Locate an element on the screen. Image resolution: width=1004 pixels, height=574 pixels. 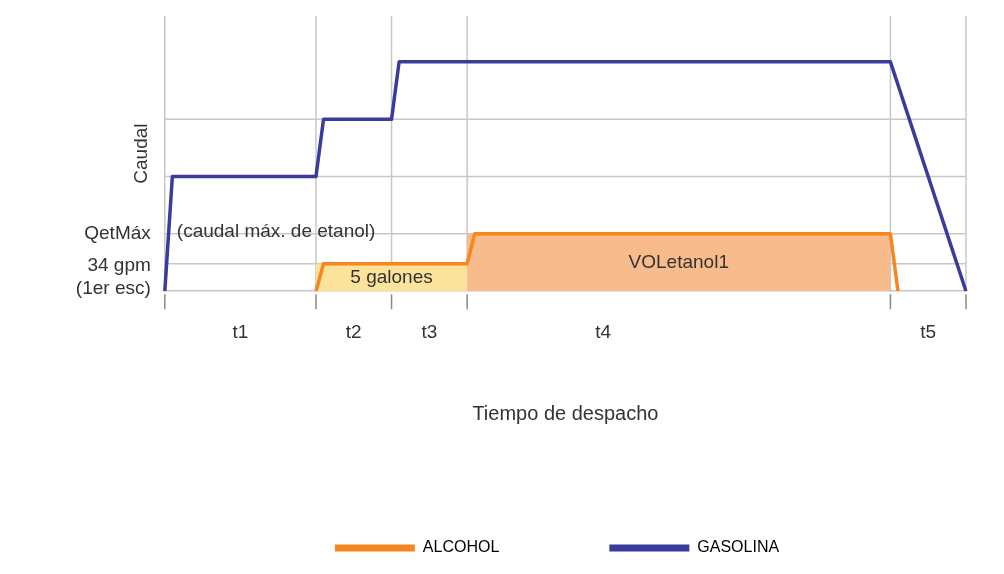
x-tick-label: t5 is located at coordinates (928, 331).